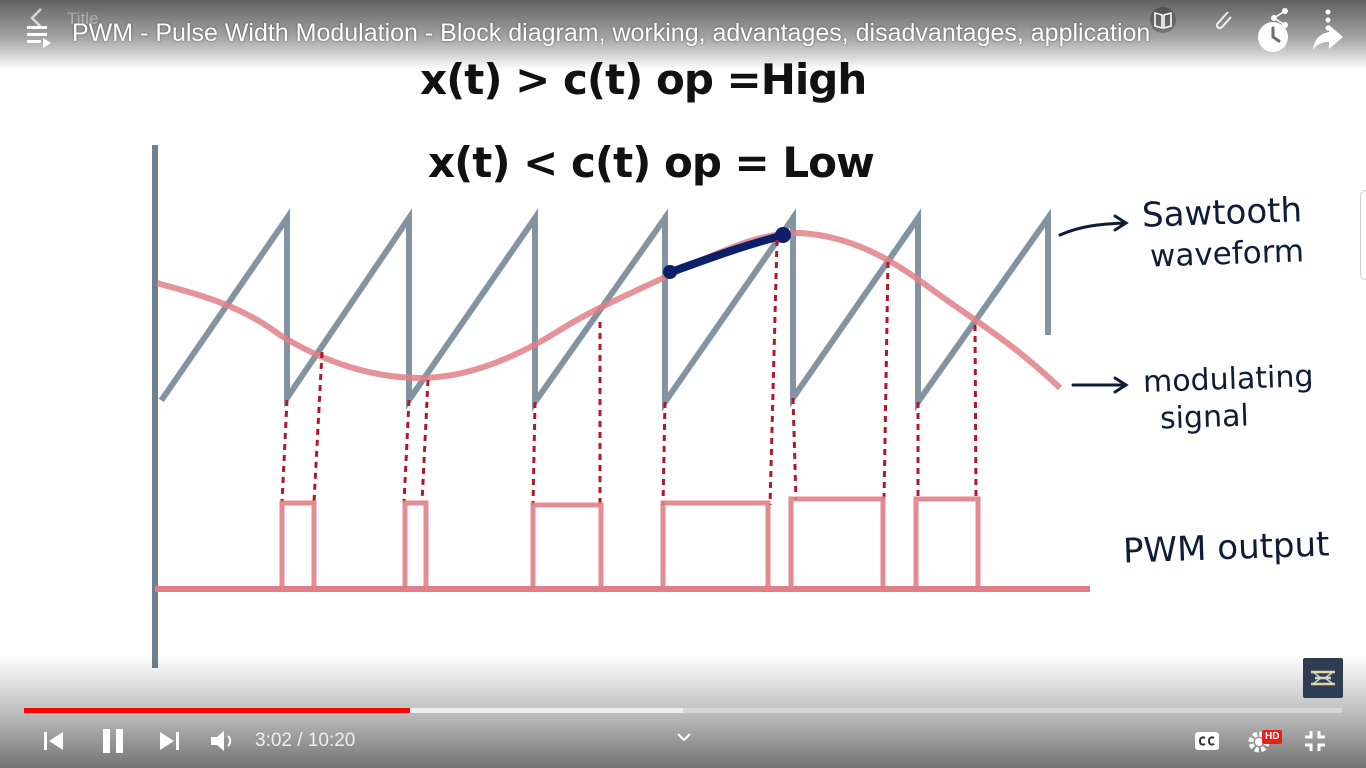  I want to click on channel-logo, so click(1323, 678).